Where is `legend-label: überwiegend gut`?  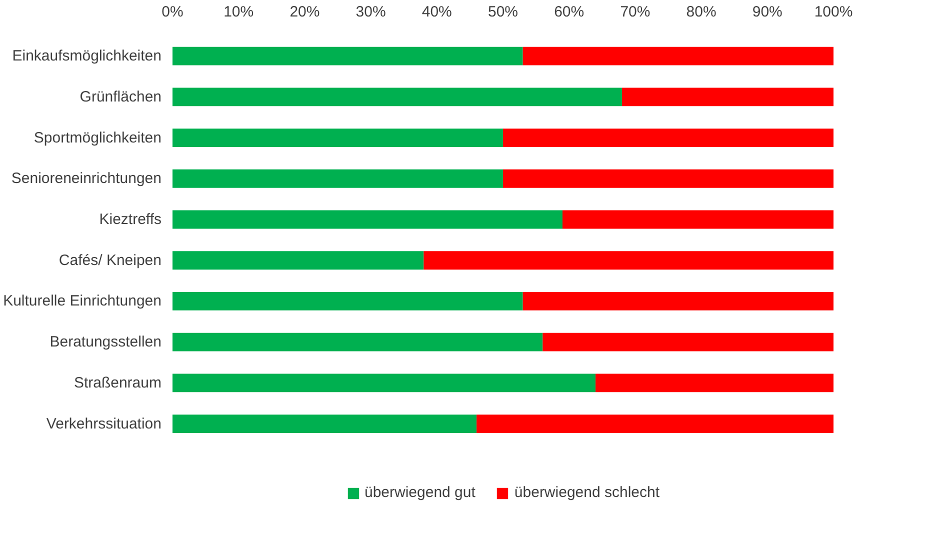
legend-label: überwiegend gut is located at coordinates (420, 492).